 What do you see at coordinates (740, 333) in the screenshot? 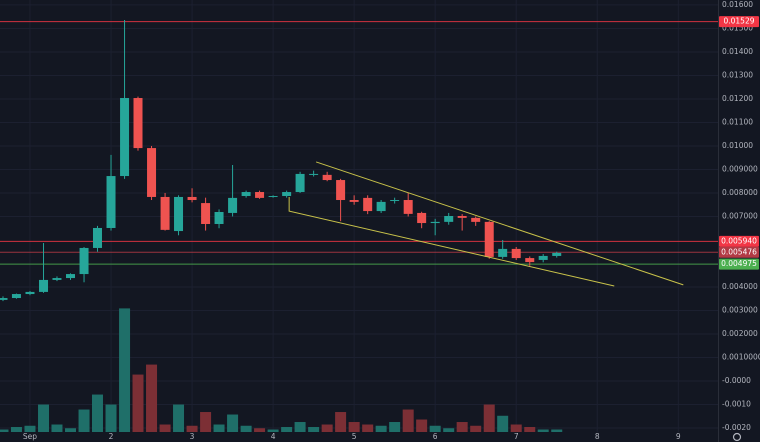
I see `y-tick-label: 0.002000` at bounding box center [740, 333].